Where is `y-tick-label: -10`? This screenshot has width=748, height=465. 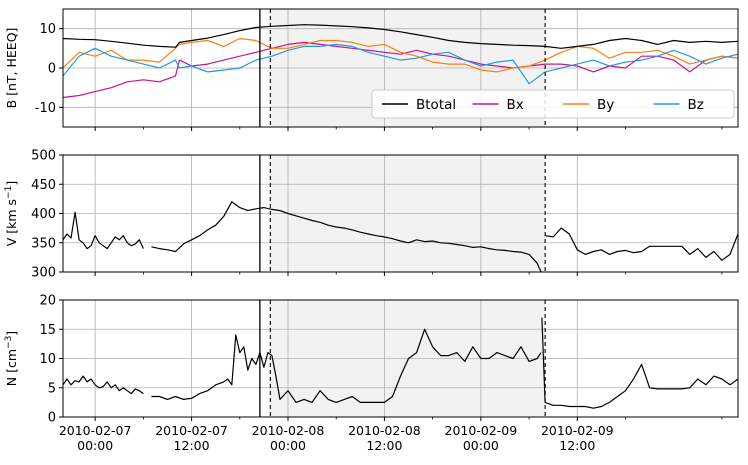
y-tick-label: -10 is located at coordinates (45, 108).